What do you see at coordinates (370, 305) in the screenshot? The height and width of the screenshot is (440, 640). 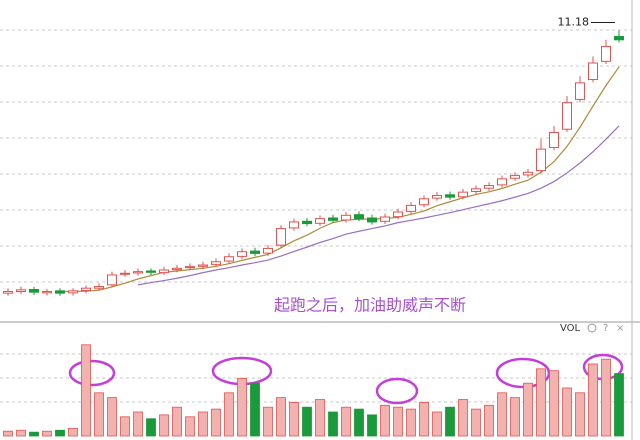 I see `annotation: 起跑之后，加油助威声不断` at bounding box center [370, 305].